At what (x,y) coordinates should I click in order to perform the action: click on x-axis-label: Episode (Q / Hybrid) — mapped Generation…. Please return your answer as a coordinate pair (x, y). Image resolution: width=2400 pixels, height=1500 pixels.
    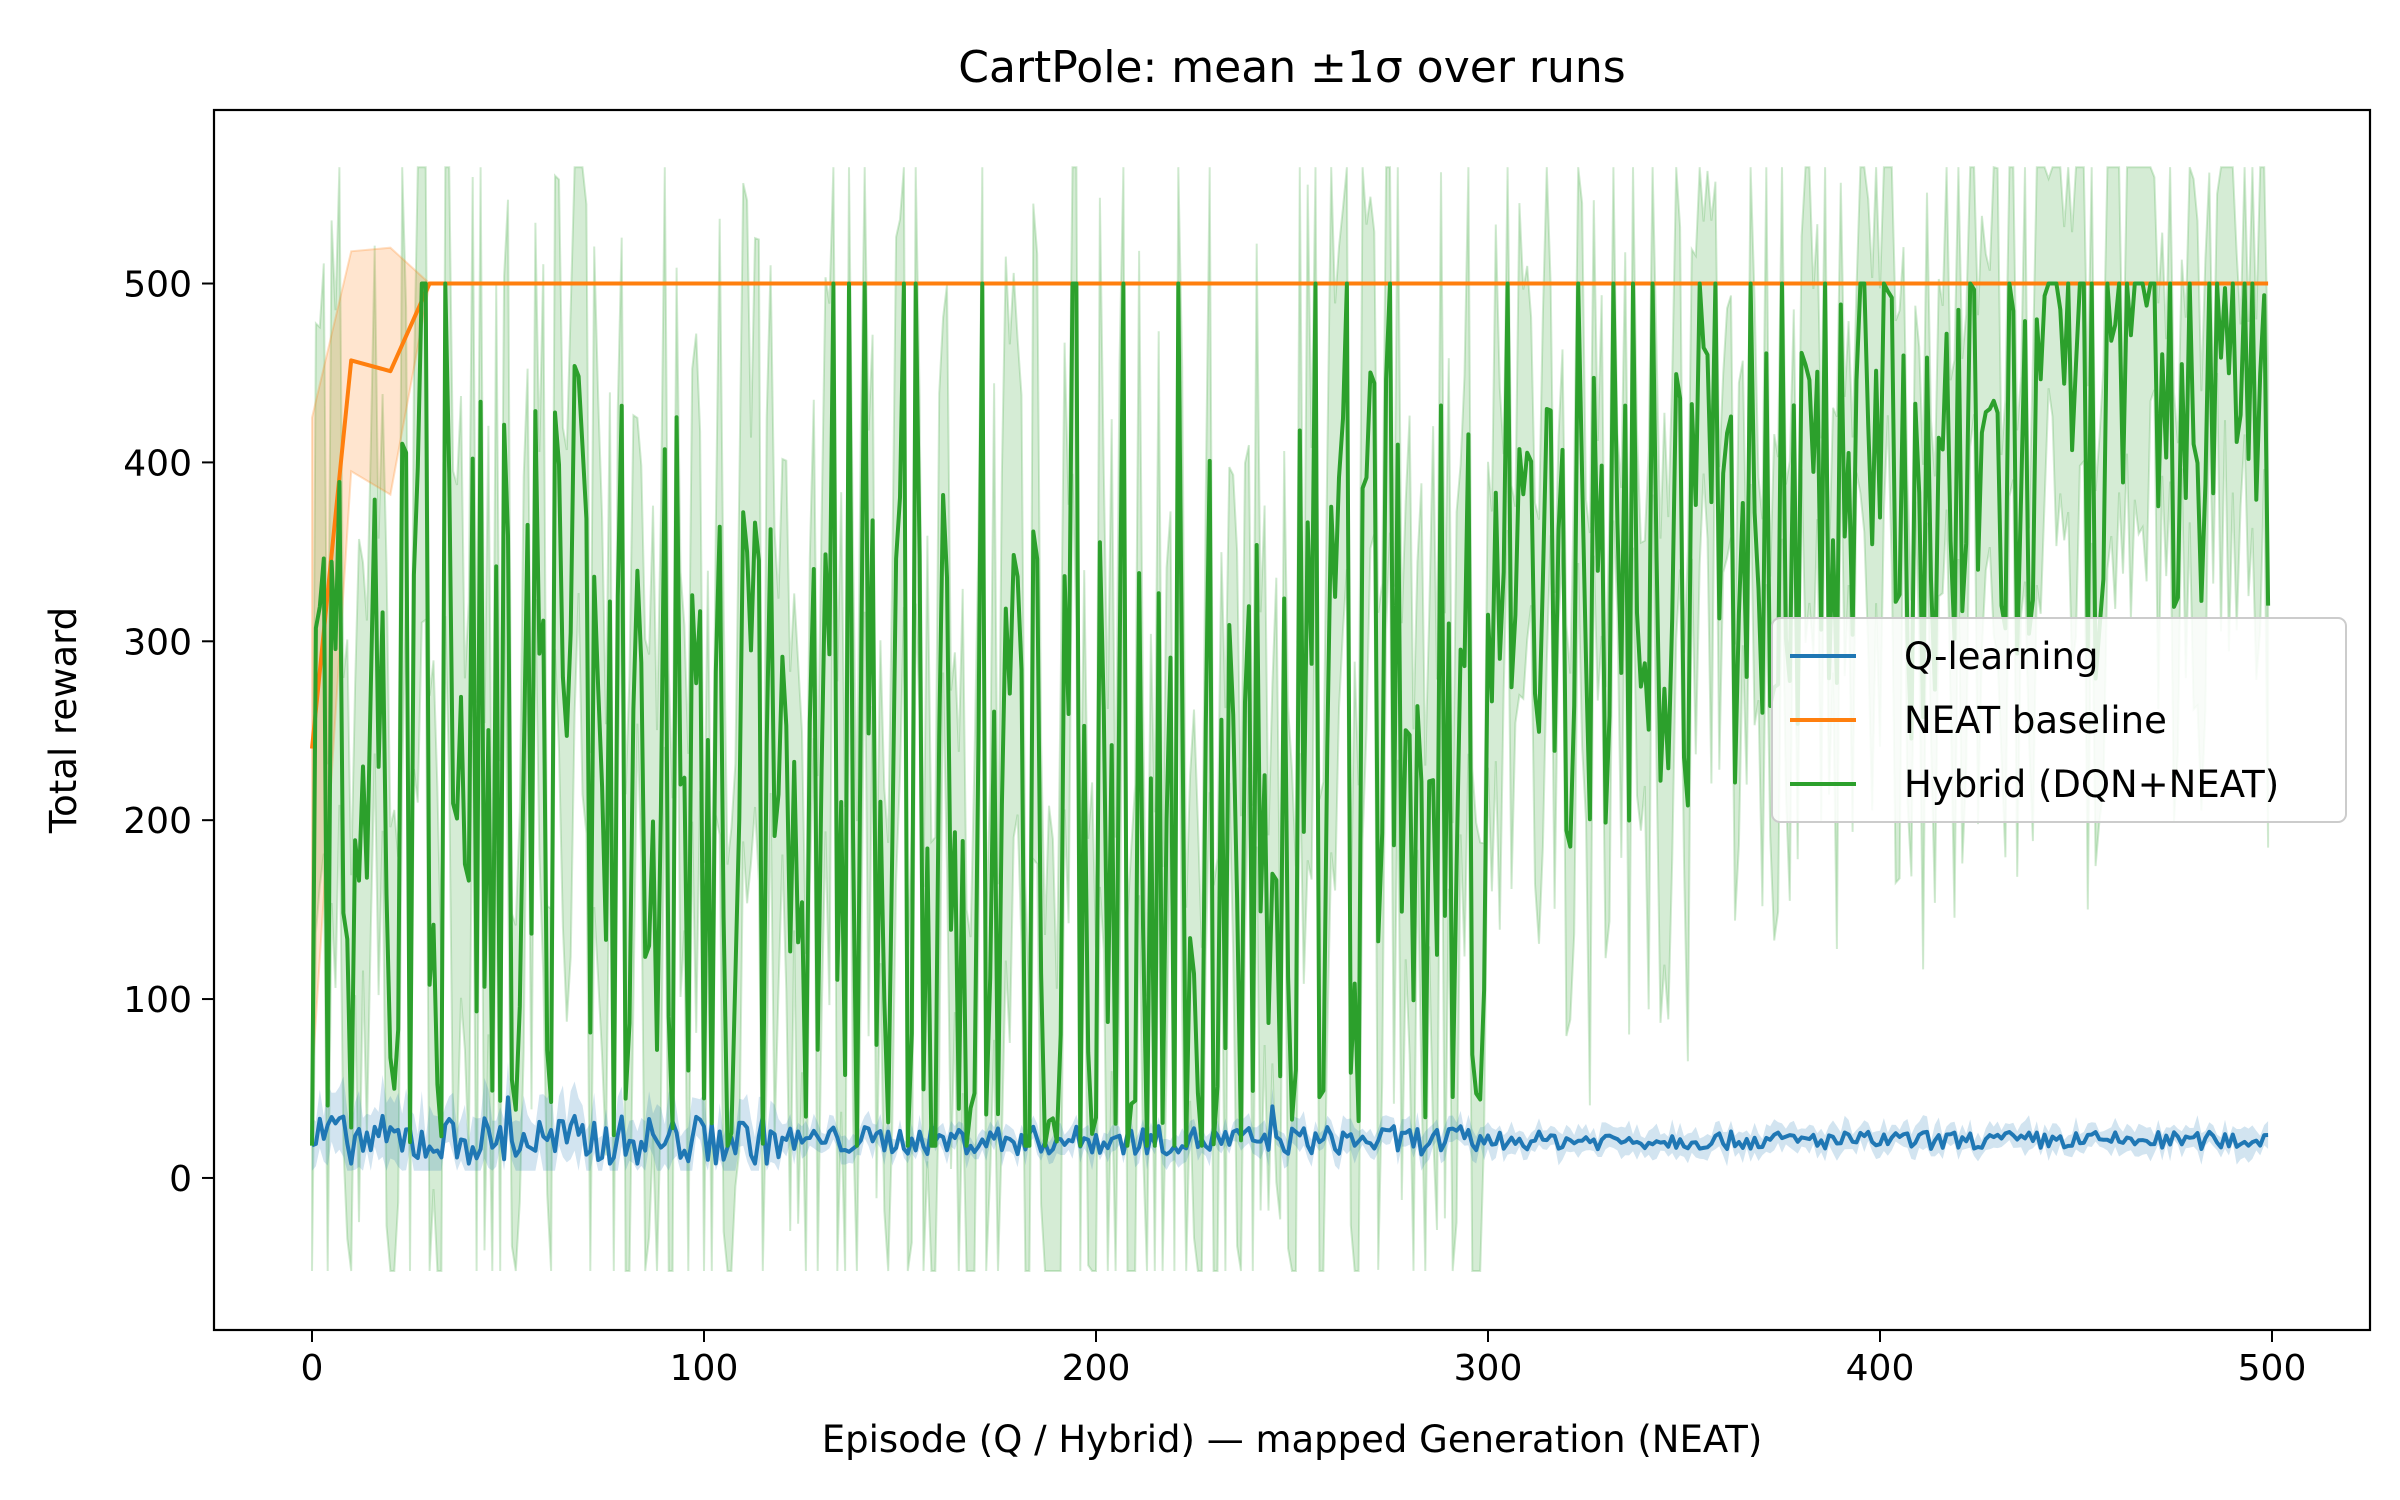
    Looking at the image, I should click on (1292, 1439).